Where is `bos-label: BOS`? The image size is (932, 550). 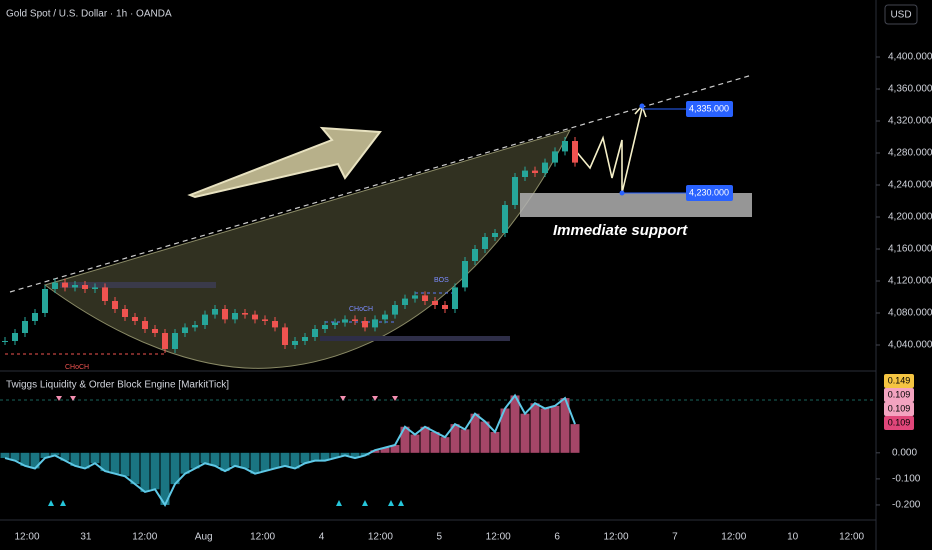 bos-label: BOS is located at coordinates (441, 280).